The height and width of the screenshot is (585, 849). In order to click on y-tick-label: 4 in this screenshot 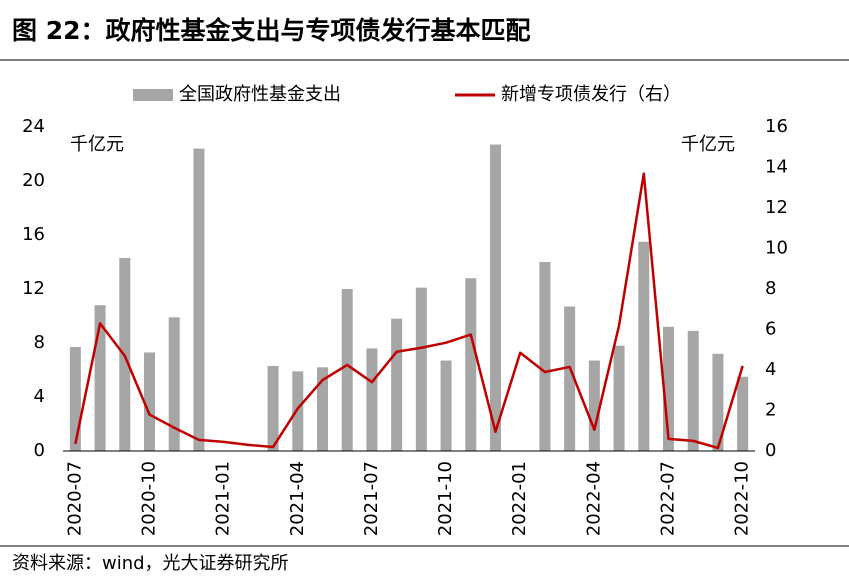, I will do `click(39, 396)`.